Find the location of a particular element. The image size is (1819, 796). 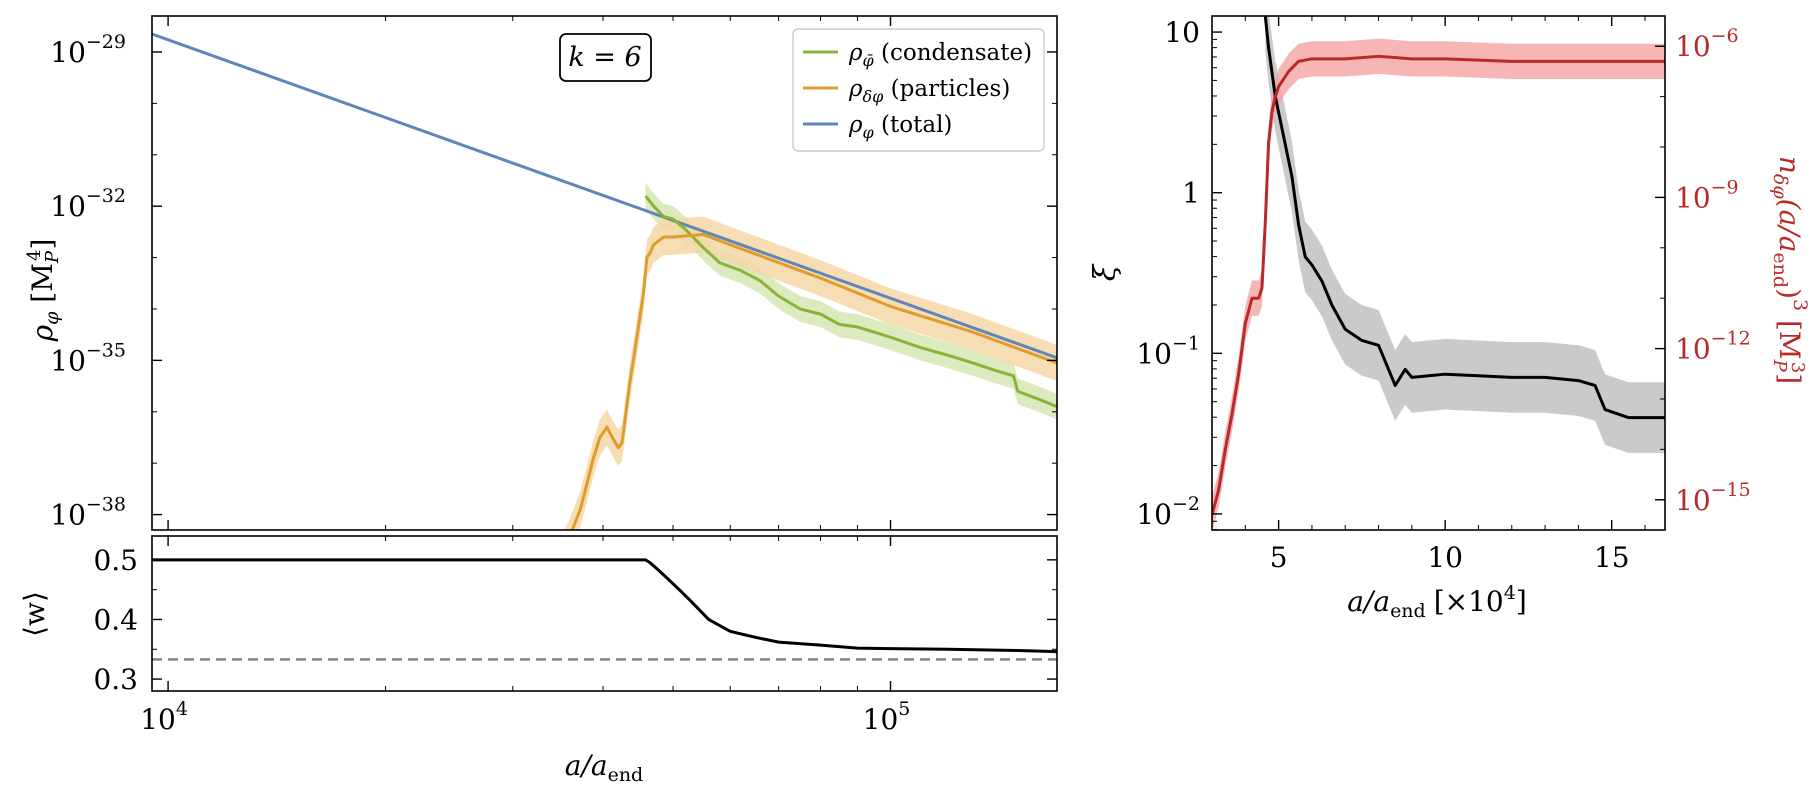

condensate-band is located at coordinates (851, 301).